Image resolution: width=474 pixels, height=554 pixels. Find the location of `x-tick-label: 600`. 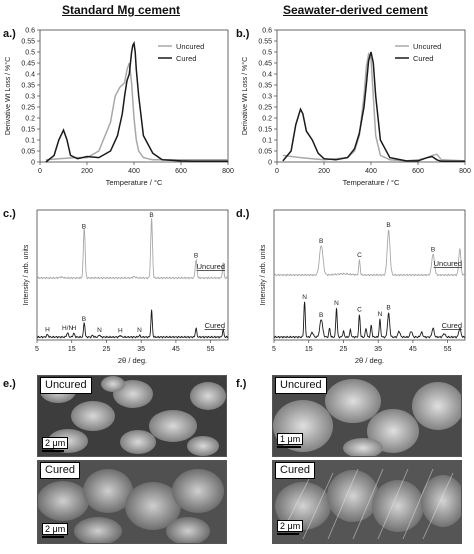

x-tick-label: 600 is located at coordinates (418, 171).